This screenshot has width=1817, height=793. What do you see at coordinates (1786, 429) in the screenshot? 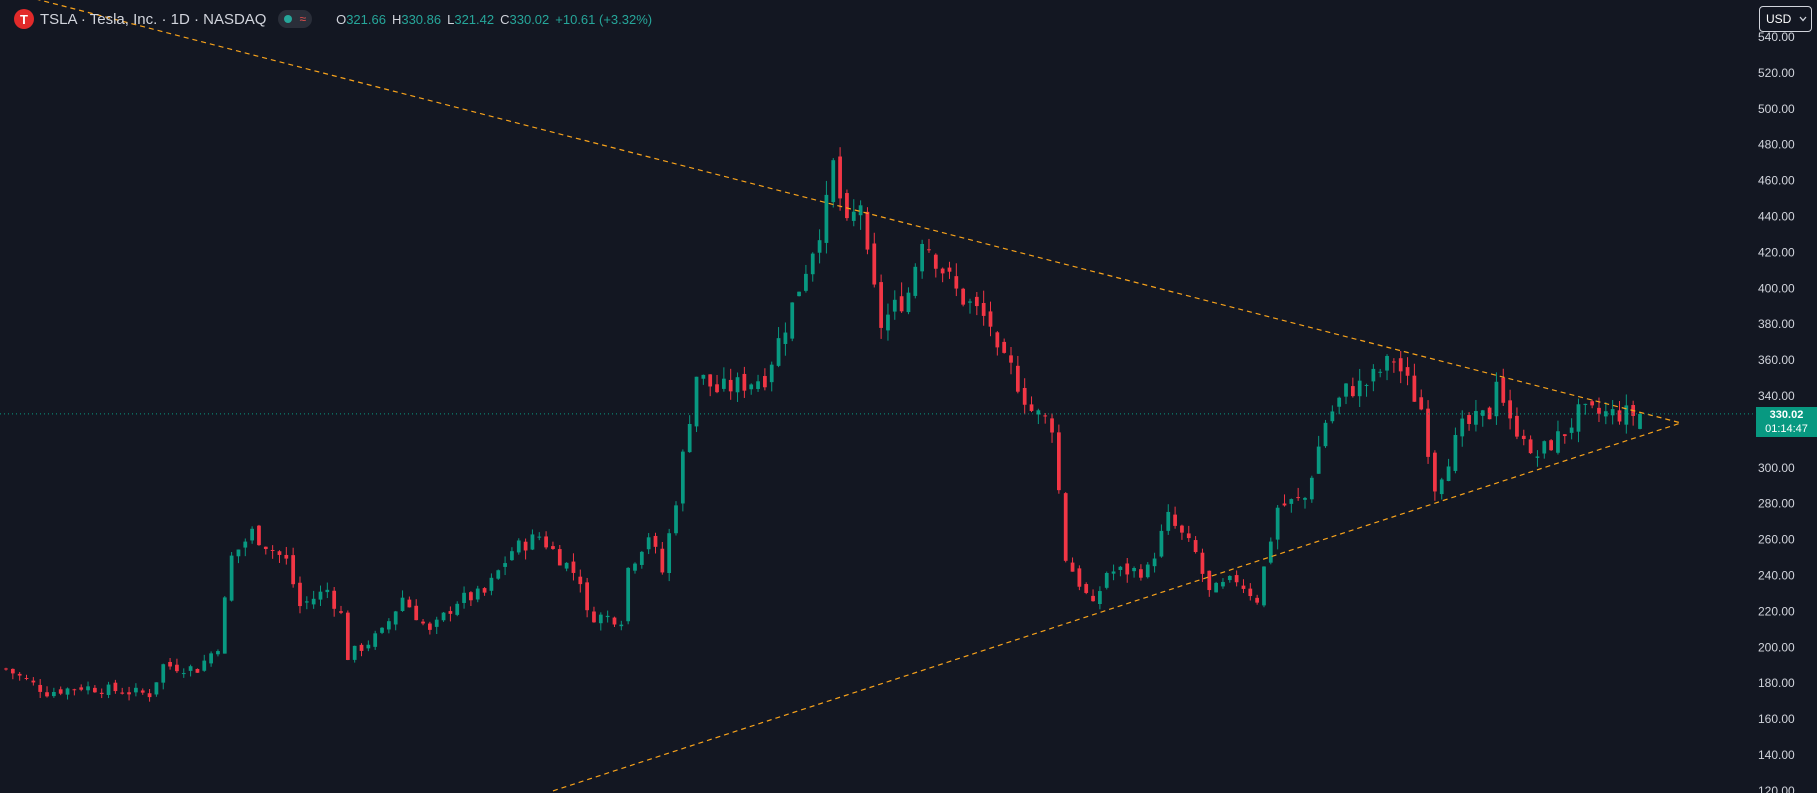
I see `bar-countdown: 01:14:47` at bounding box center [1786, 429].